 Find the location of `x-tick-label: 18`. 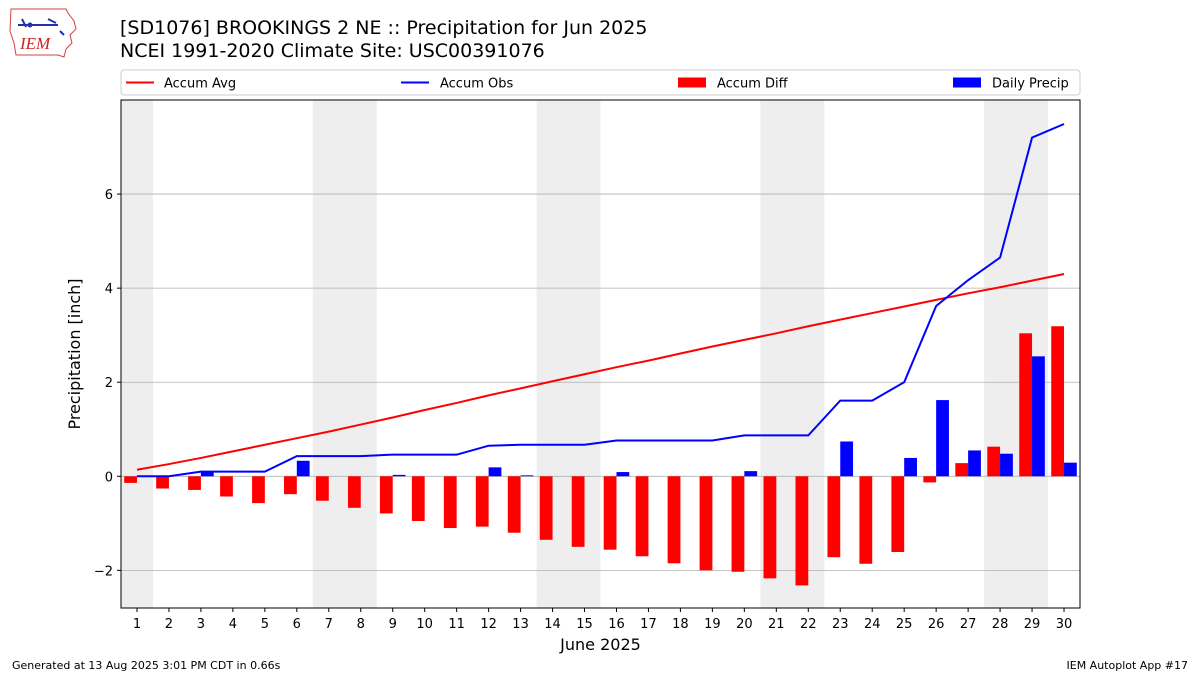

x-tick-label: 18 is located at coordinates (680, 624).